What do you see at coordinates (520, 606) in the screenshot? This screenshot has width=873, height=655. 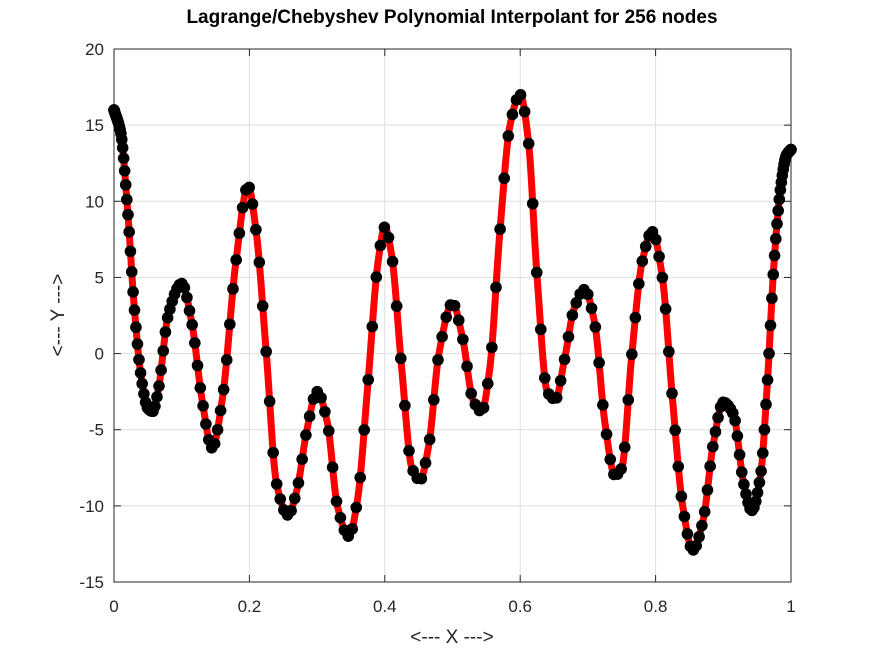 I see `x-tick-label: 0.6` at bounding box center [520, 606].